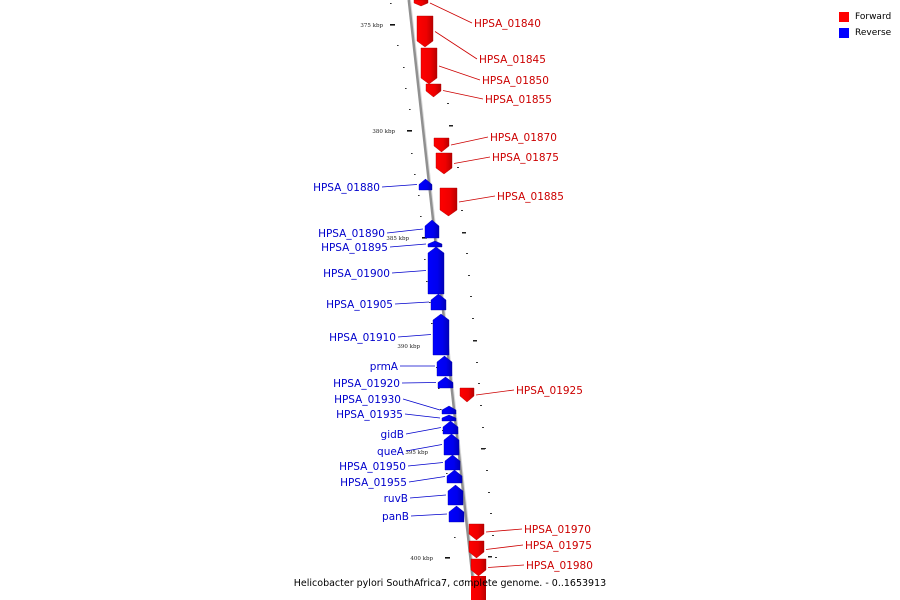  I want to click on gene-label: HPSA_01900, so click(356, 274).